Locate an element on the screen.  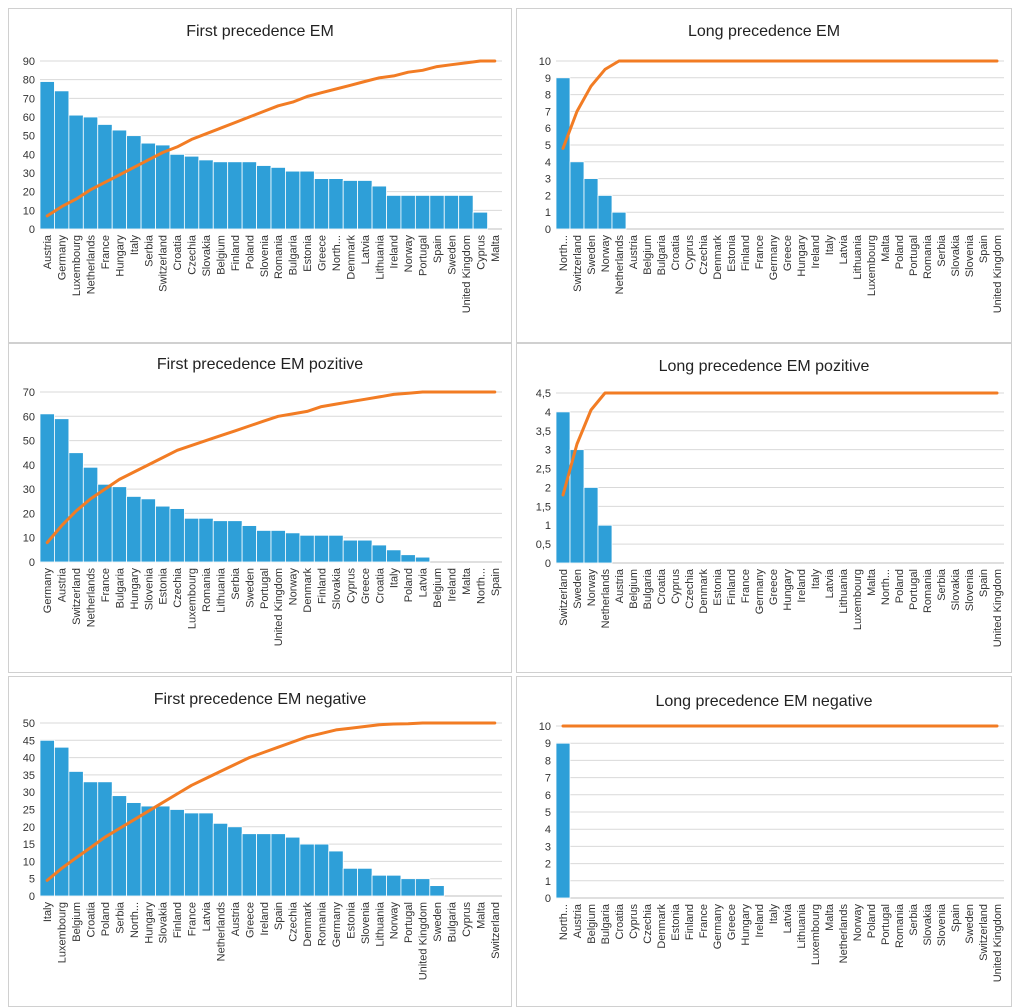
y-tick-label: 8 is located at coordinates (548, 96).